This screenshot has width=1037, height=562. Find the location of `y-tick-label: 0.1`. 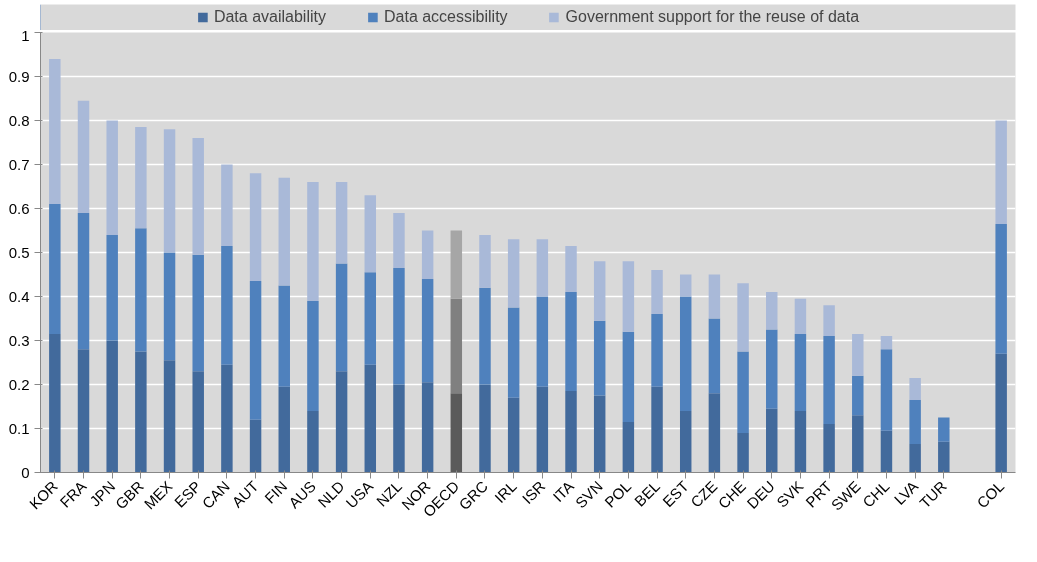

y-tick-label: 0.1 is located at coordinates (19, 428).